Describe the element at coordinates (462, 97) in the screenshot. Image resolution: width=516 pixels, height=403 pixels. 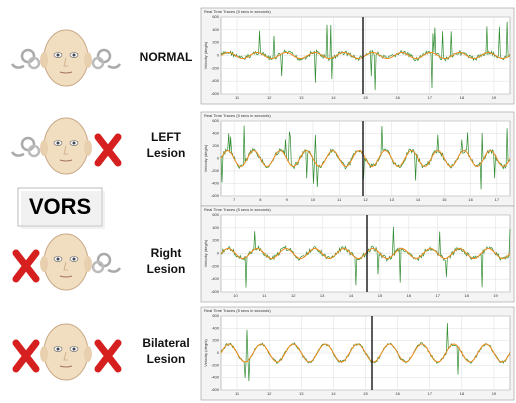
I see `x-tick-label: 18` at that location.